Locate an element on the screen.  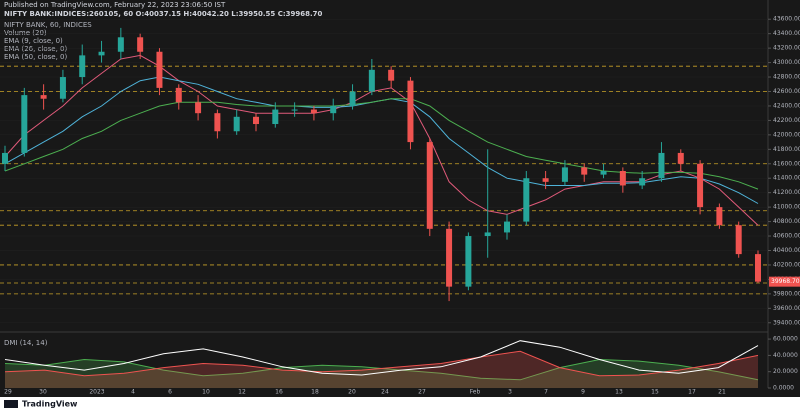
price-tag is located at coordinates (784, 281).